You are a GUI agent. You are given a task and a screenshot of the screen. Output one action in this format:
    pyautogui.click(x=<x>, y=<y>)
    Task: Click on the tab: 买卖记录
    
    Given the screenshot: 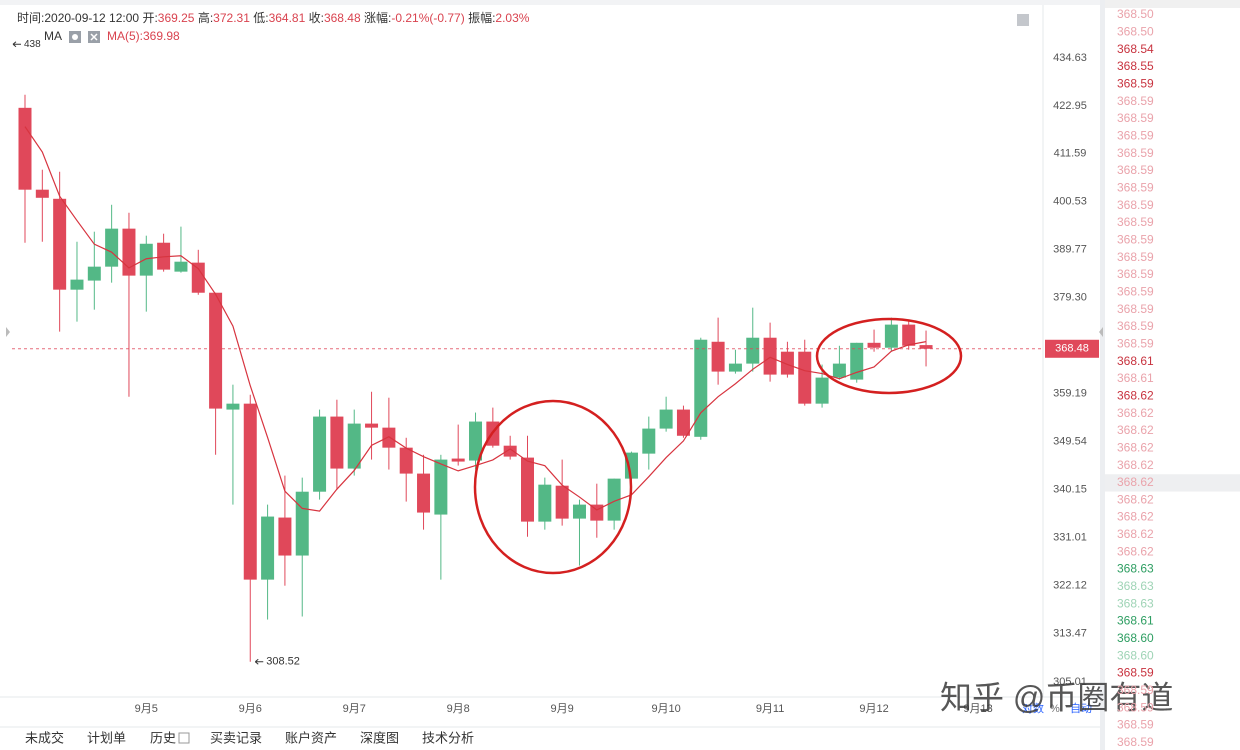 What is the action you would take?
    pyautogui.click(x=236, y=737)
    